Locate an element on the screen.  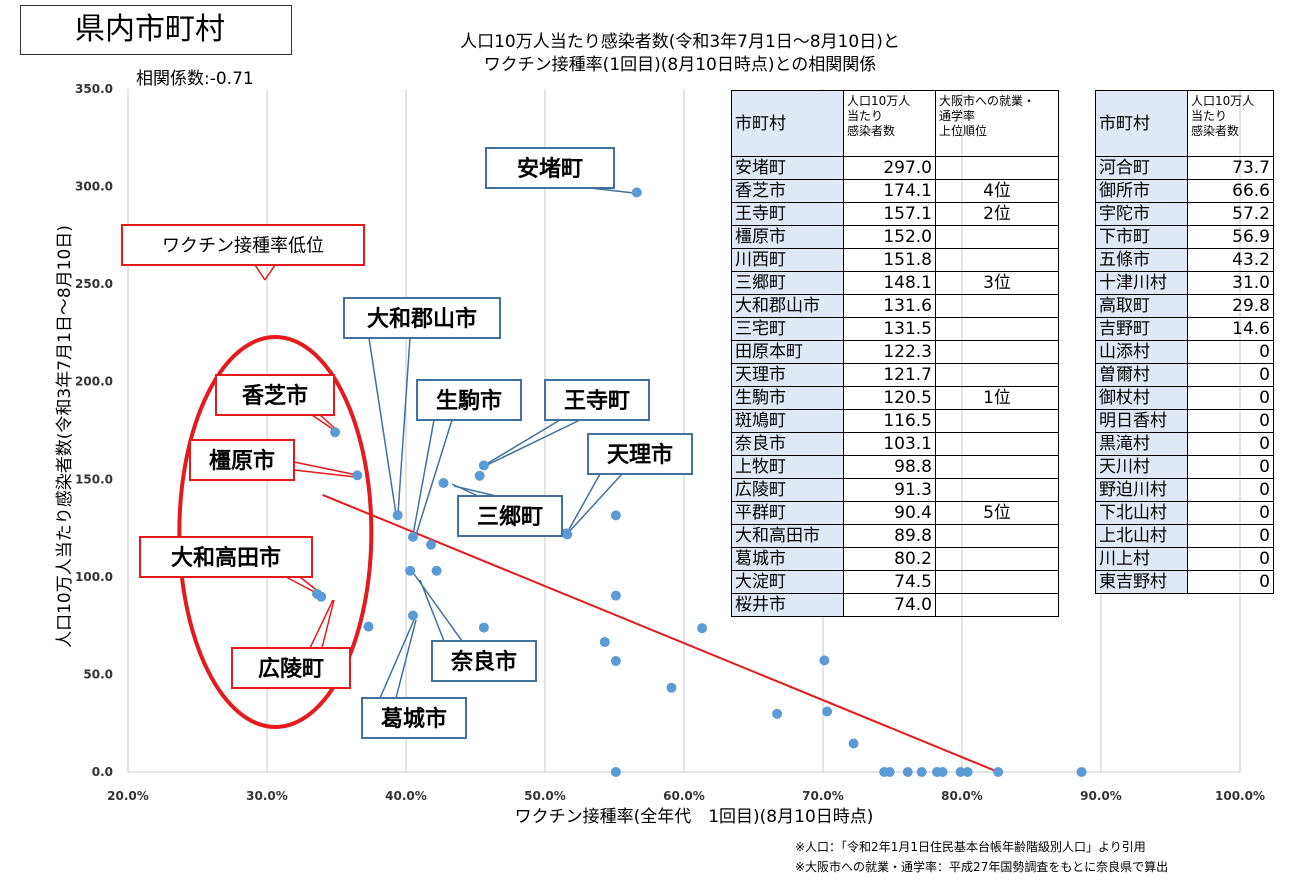
y-tick-label: 100.0 is located at coordinates (94, 577).